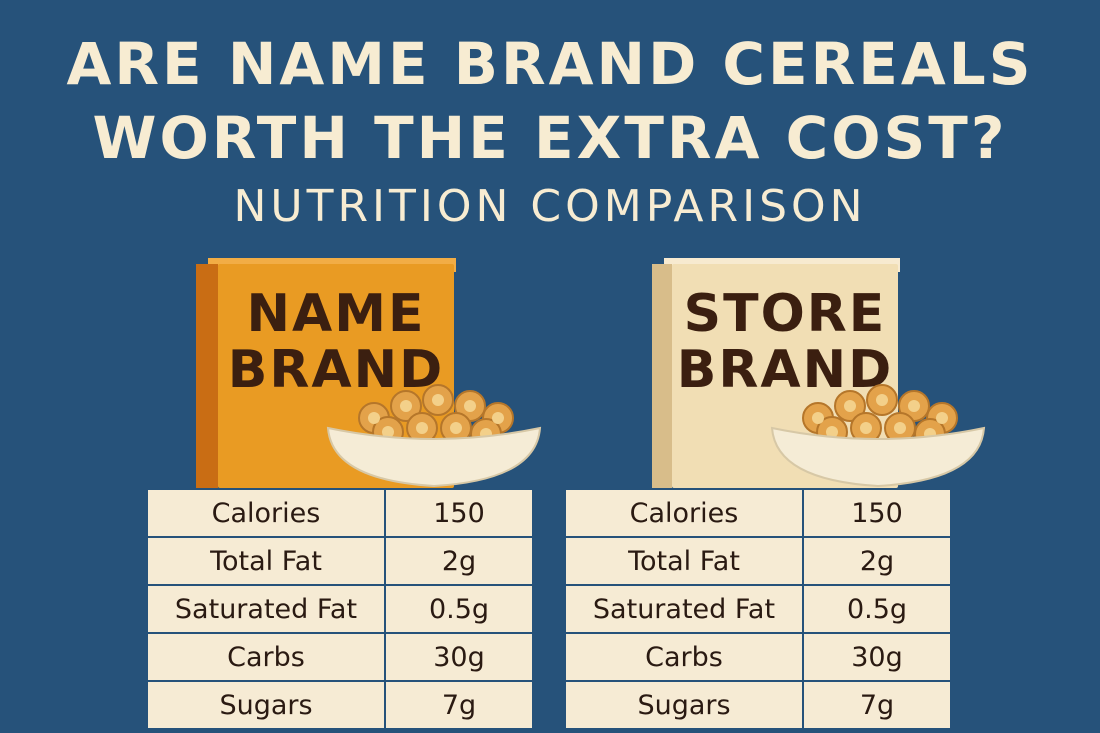 Image resolution: width=1100 pixels, height=733 pixels. What do you see at coordinates (550, 64) in the screenshot?
I see `headline-line-1: ARE NAME BRAND CEREALS` at bounding box center [550, 64].